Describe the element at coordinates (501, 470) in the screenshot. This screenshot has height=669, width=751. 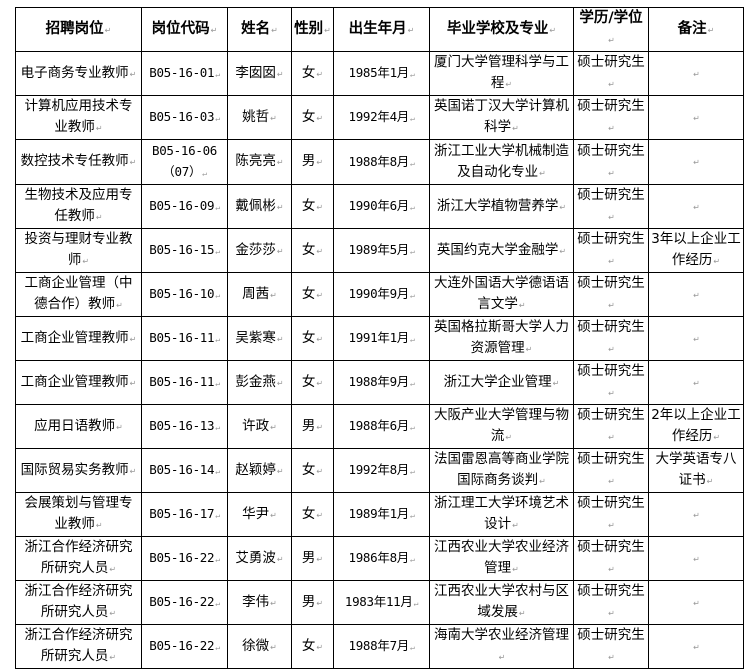
I see `cell-school: 法国雷恩高等商业学院国际商务谈判` at that location.